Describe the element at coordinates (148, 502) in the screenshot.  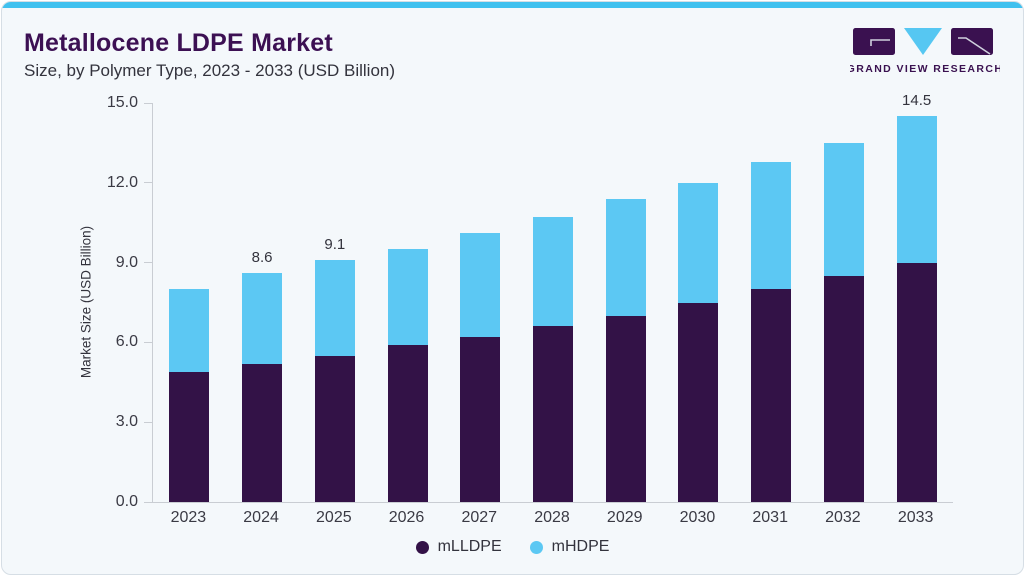
I see `y-tick-mark-0.0` at that location.